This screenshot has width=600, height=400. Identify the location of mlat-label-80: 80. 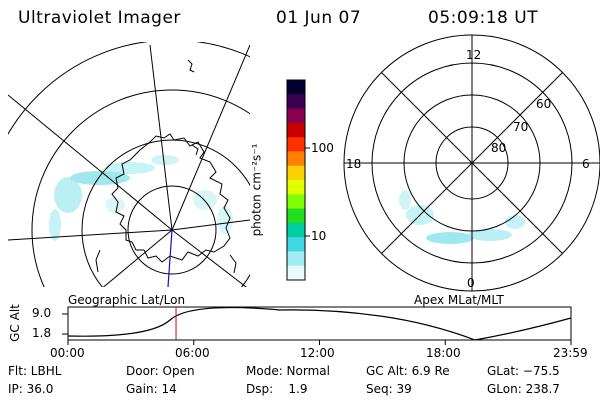
(499, 148).